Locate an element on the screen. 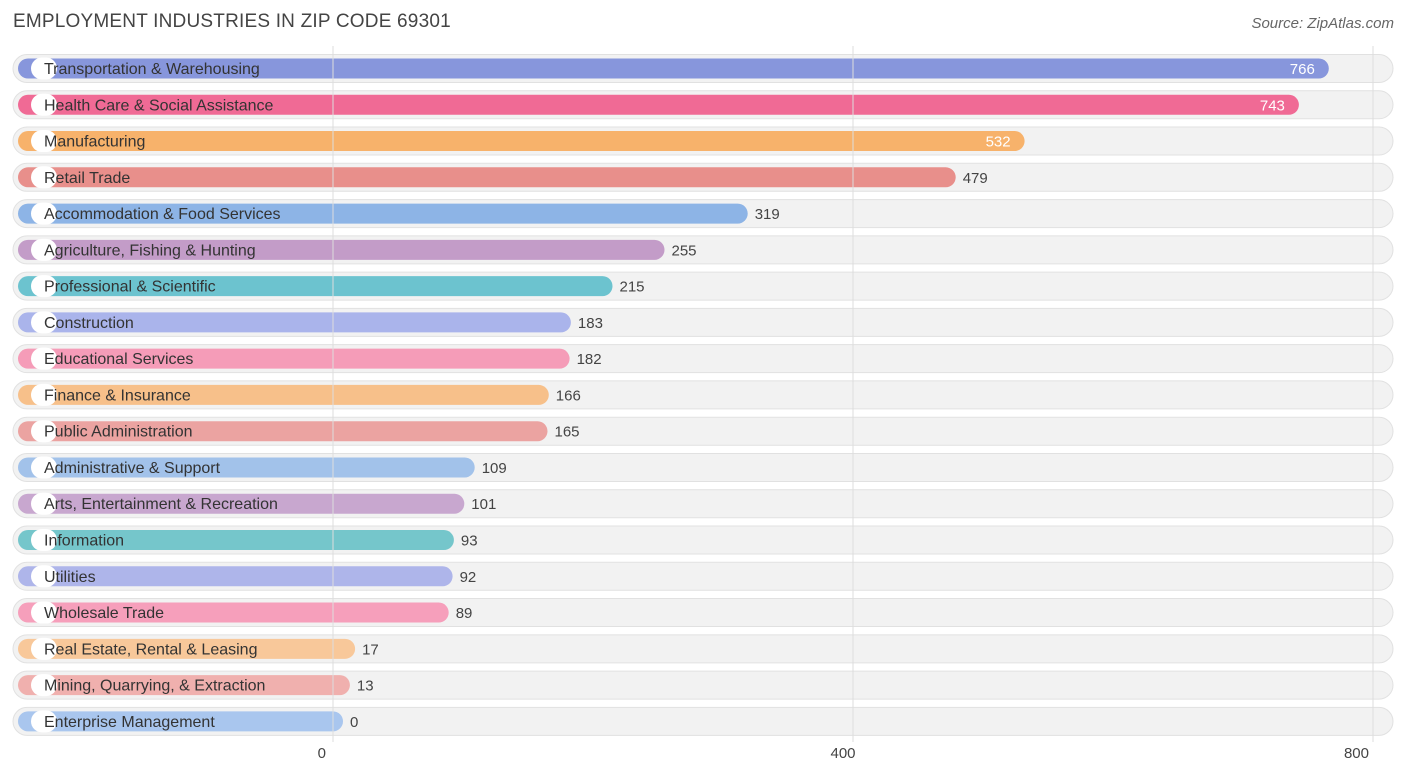 Image resolution: width=1406 pixels, height=776 pixels. category-label: Agriculture, Fishing & Hunting is located at coordinates (143, 249).